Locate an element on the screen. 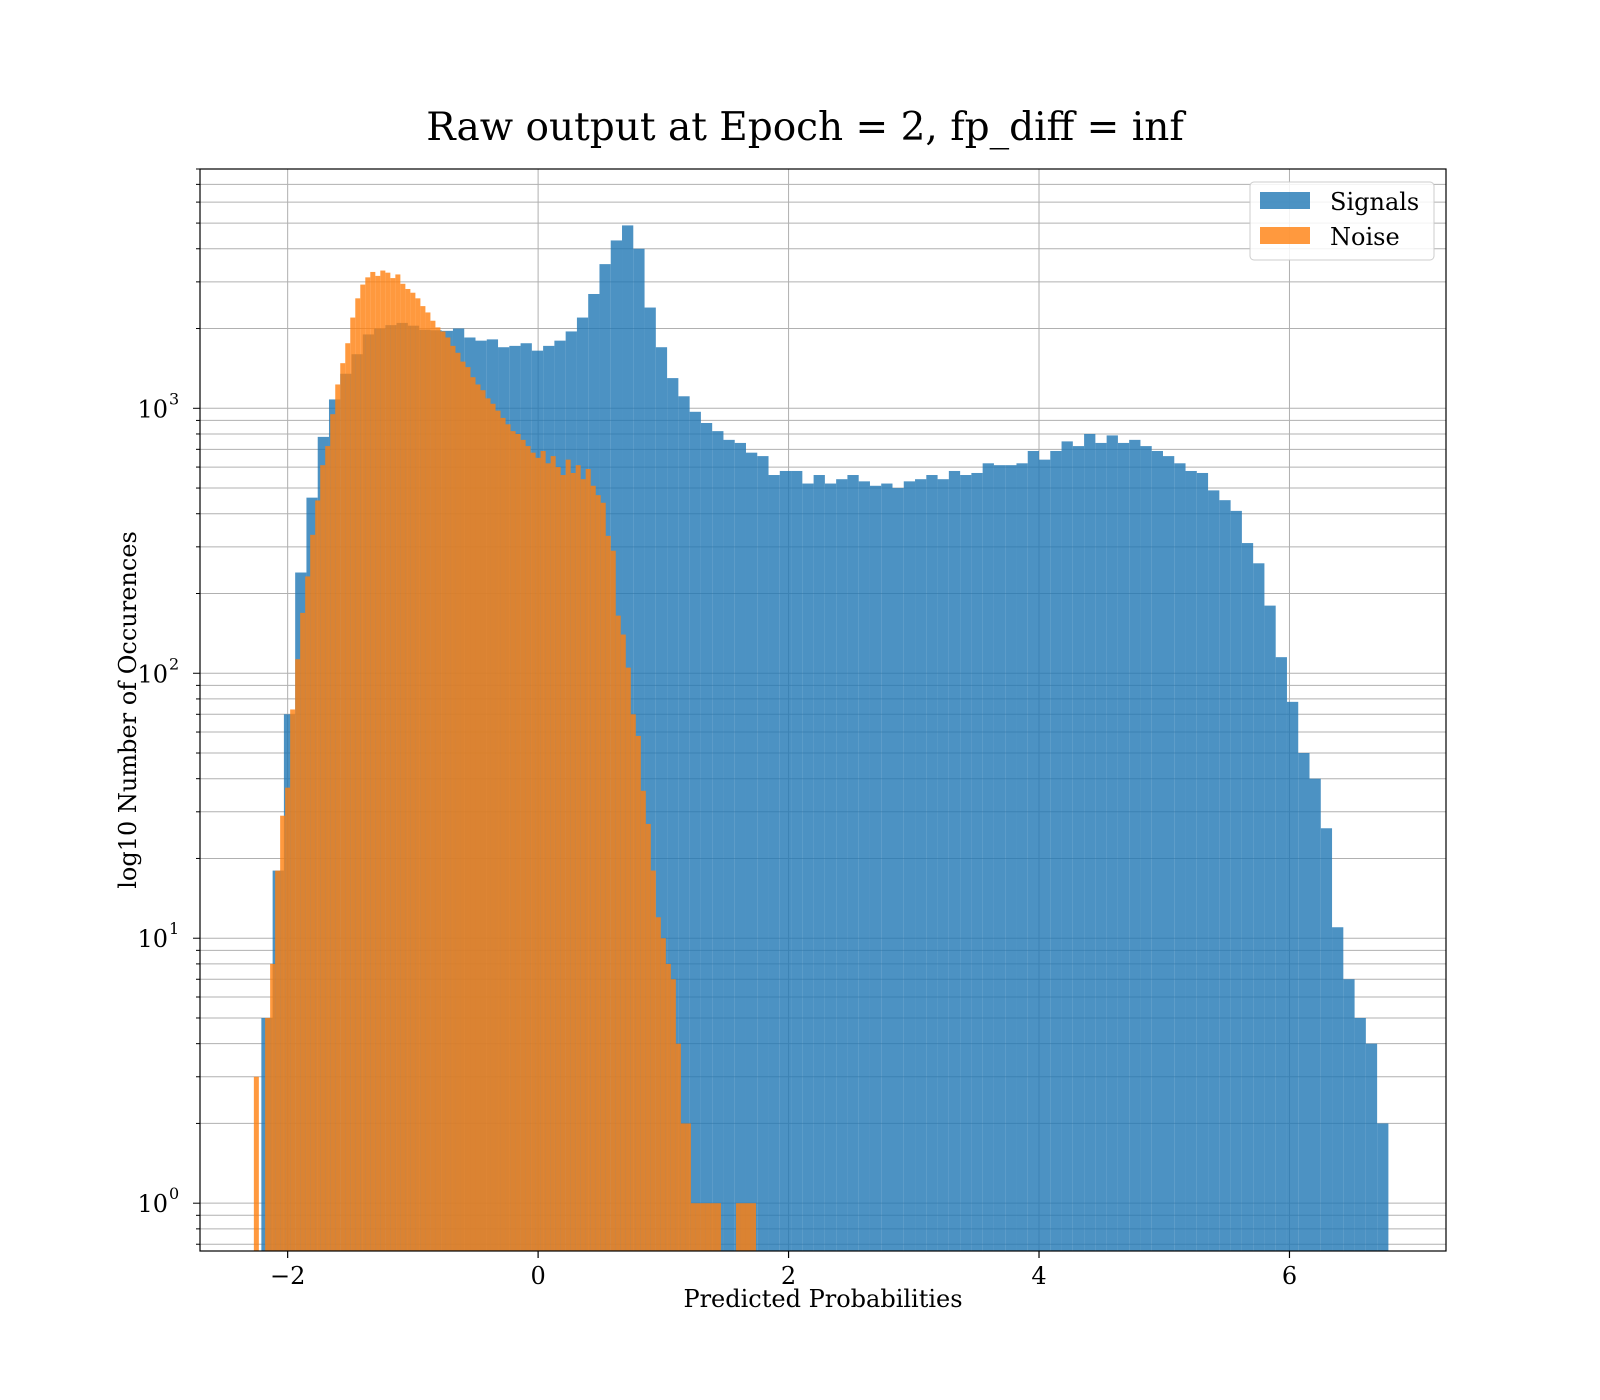 The image size is (1600, 1400). legend-label-noise: Noise is located at coordinates (1365, 237).